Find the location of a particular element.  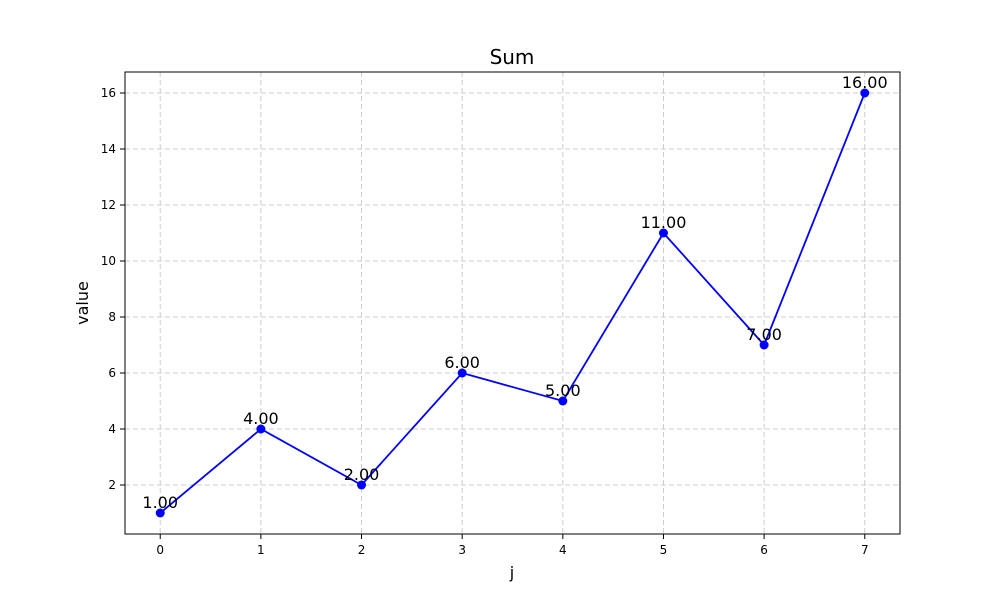

data-label: 6.00 is located at coordinates (462, 362).